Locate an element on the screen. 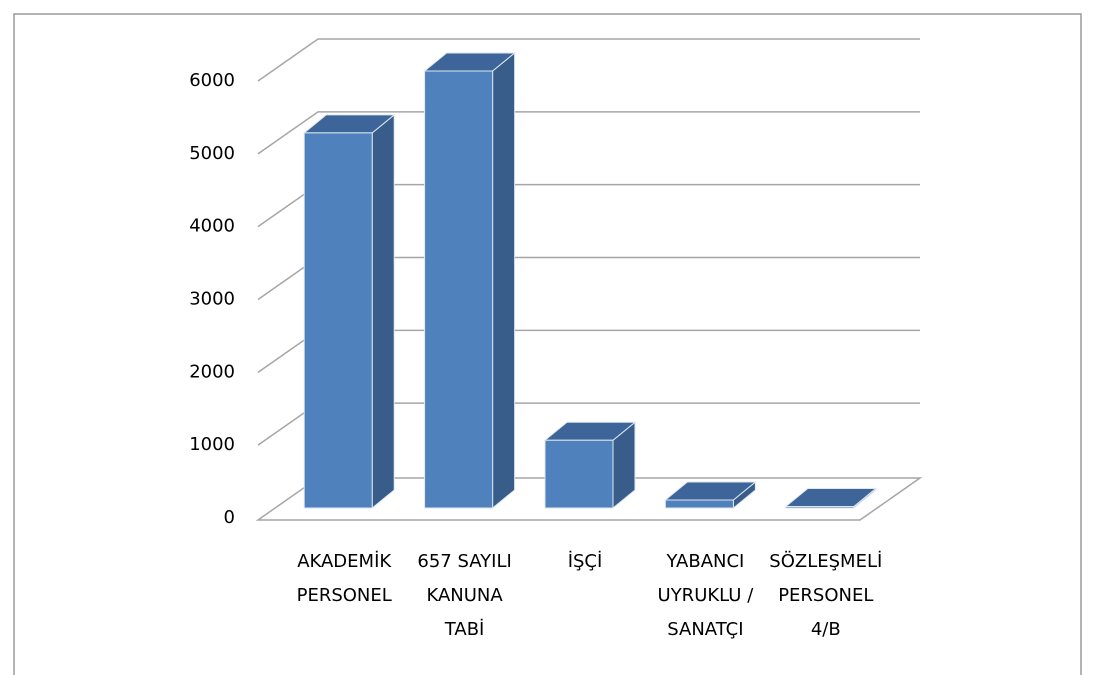  x-tick-label: İŞÇİ is located at coordinates (585, 561).